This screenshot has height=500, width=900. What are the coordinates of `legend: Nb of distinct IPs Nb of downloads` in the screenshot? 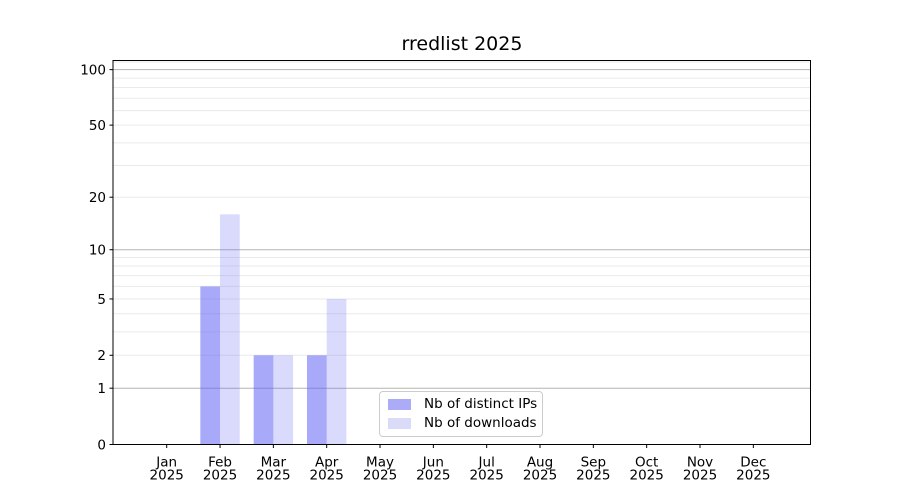 It's located at (461, 414).